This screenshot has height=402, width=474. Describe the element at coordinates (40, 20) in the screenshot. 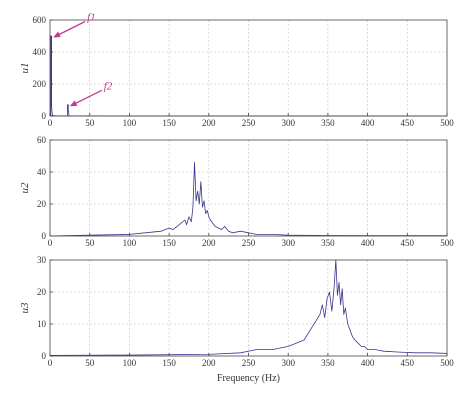

I see `y-tick-label: 600` at that location.